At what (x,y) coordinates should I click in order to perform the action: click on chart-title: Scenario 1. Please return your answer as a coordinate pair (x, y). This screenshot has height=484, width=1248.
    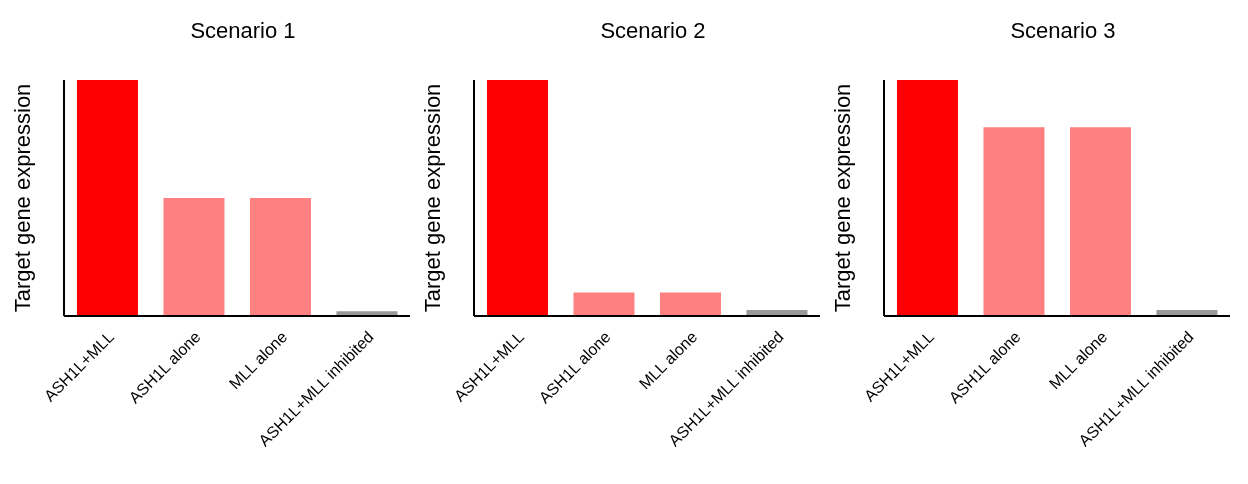
    Looking at the image, I should click on (243, 31).